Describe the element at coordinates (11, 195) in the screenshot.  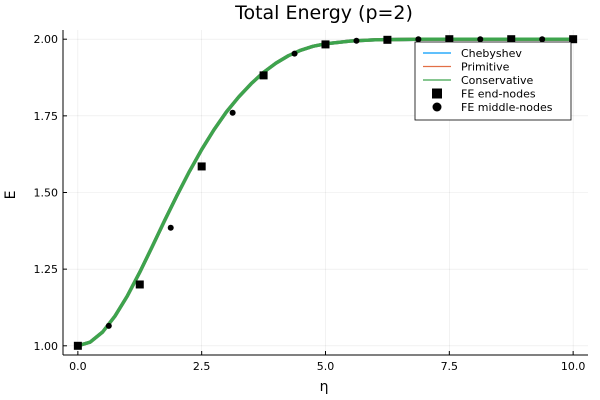
I see `y-axis-label: E` at that location.